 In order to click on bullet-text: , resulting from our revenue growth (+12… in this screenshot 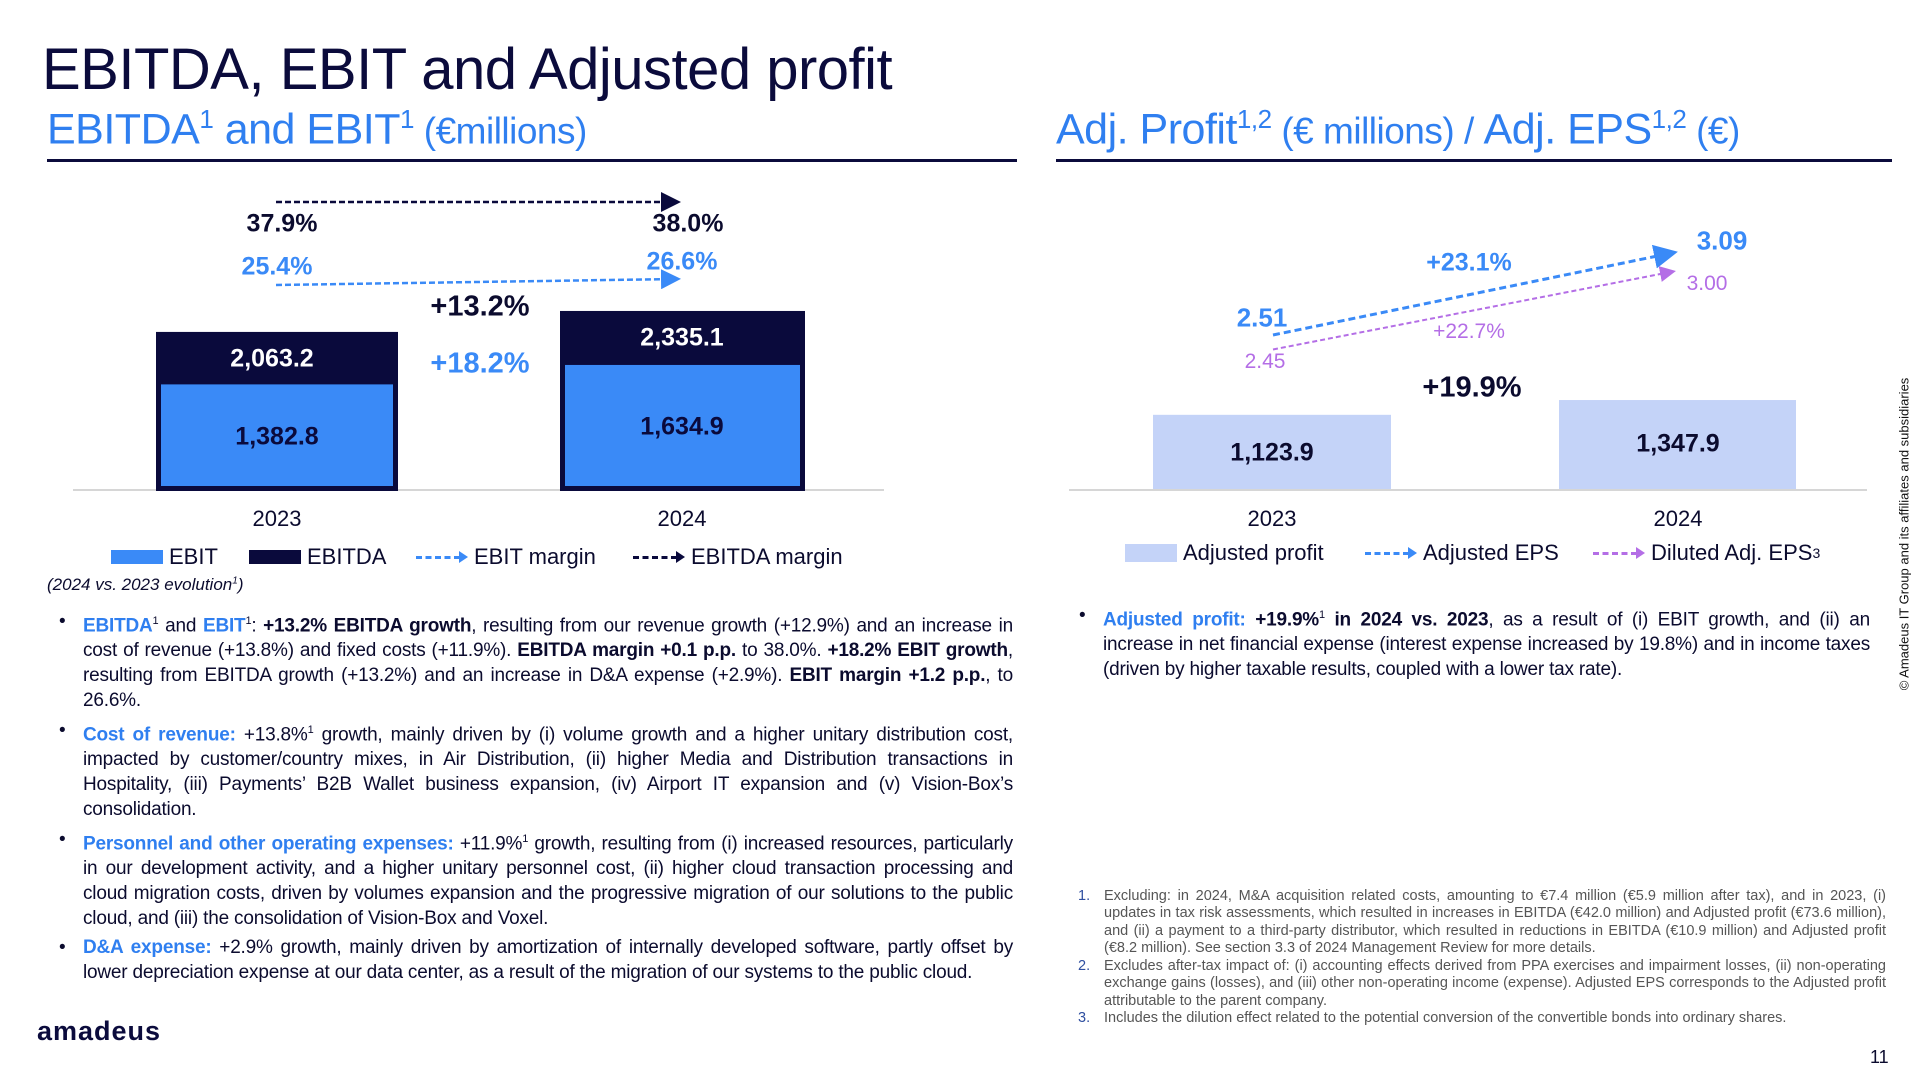, I will do `click(548, 638)`.